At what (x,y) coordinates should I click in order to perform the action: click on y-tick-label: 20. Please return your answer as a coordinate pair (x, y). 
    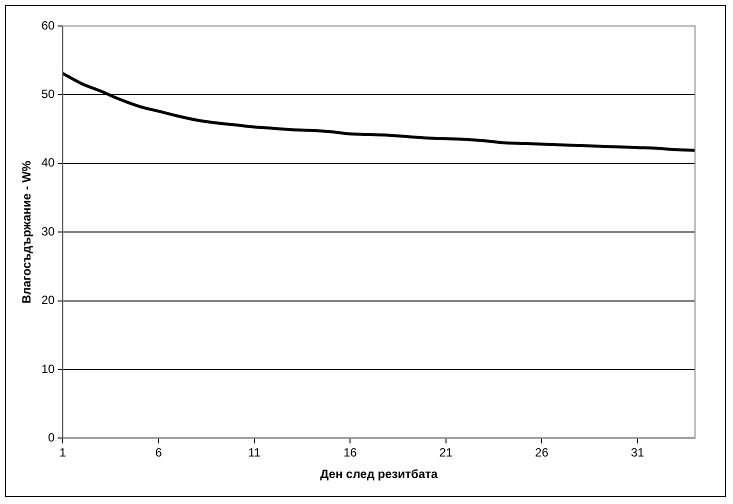
    Looking at the image, I should click on (48, 300).